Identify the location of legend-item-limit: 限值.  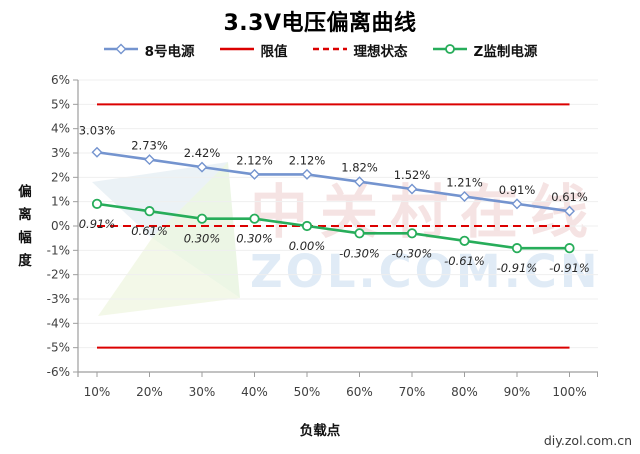
(253, 50).